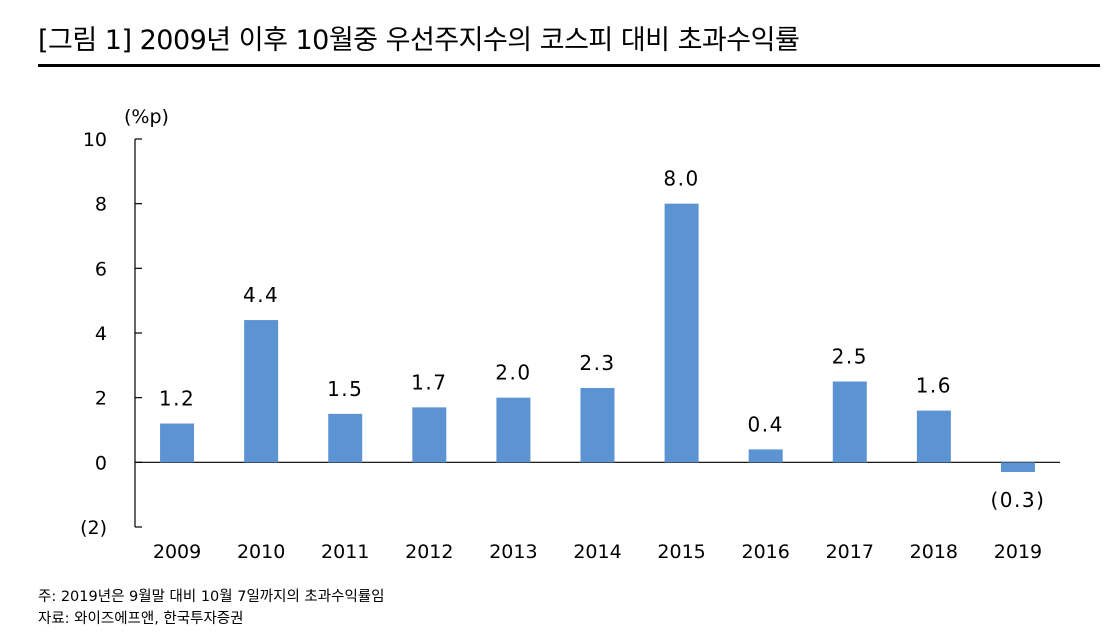 The width and height of the screenshot is (1116, 640). What do you see at coordinates (513, 373) in the screenshot?
I see `data-label: 2.0` at bounding box center [513, 373].